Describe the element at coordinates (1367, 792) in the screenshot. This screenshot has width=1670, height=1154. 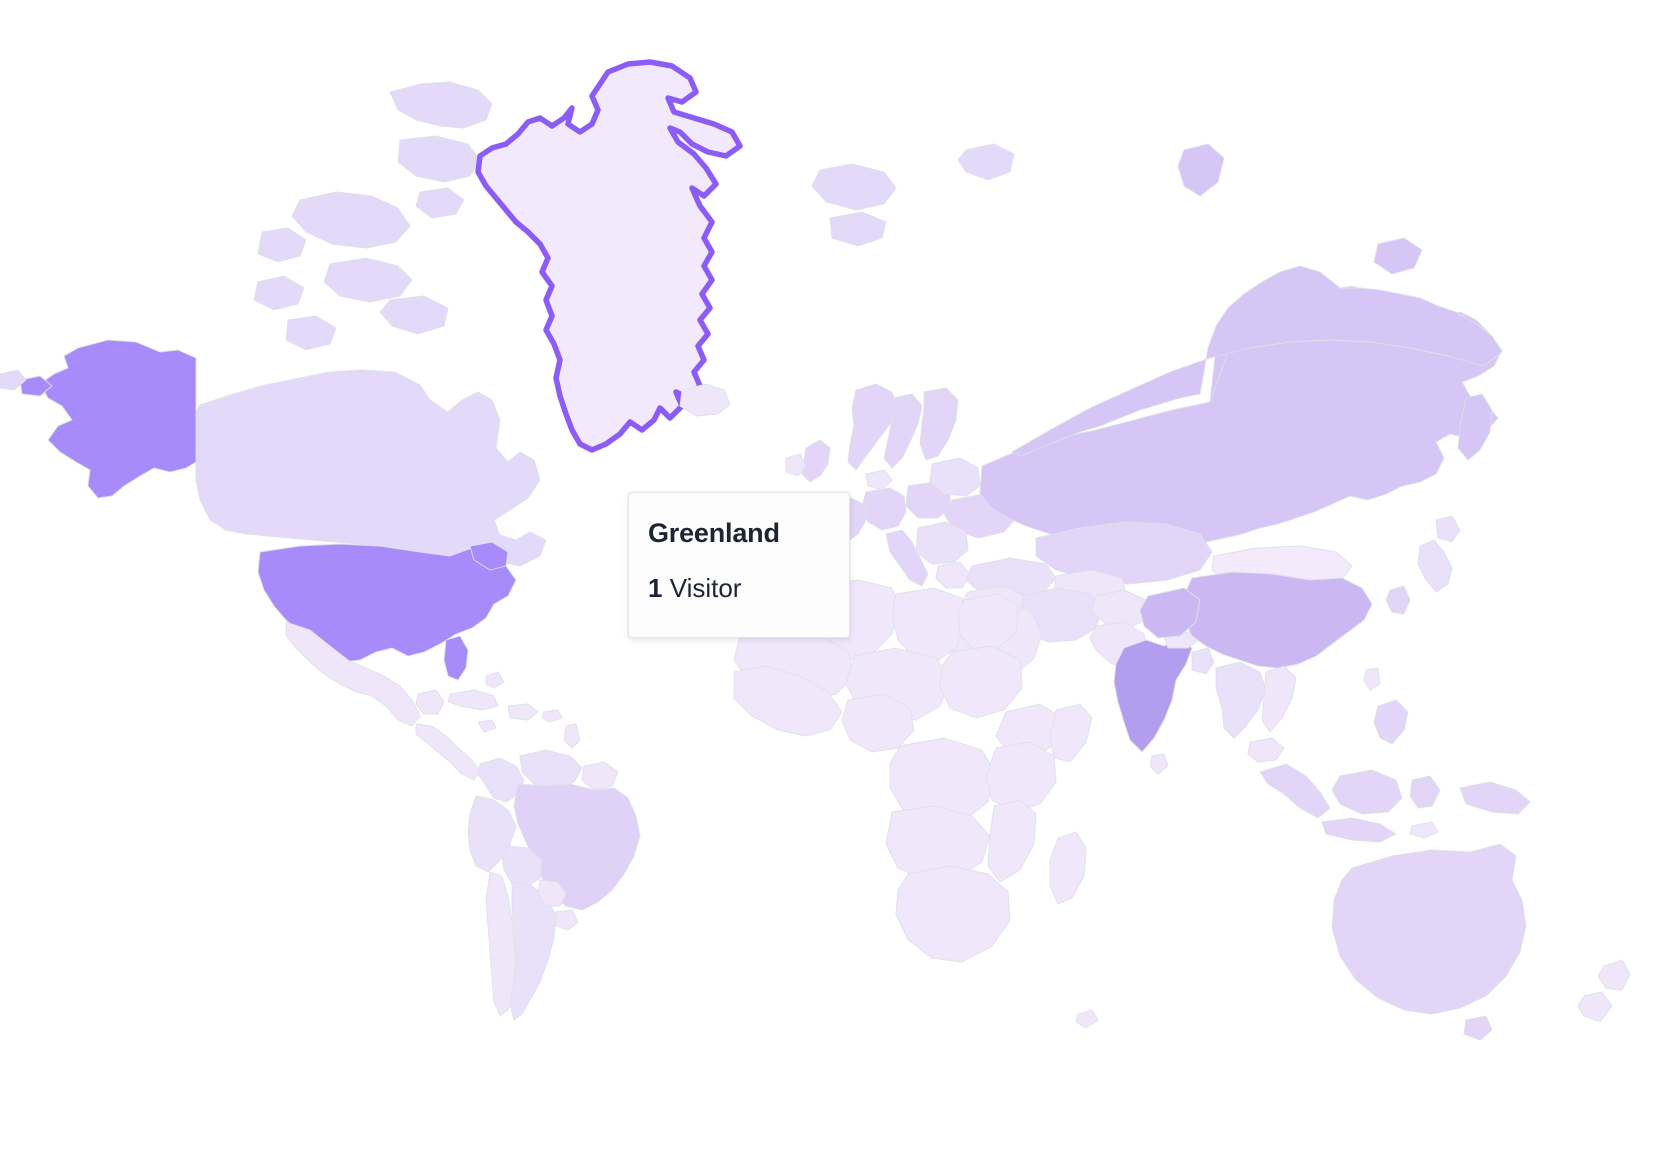
I see `country-borneo` at that location.